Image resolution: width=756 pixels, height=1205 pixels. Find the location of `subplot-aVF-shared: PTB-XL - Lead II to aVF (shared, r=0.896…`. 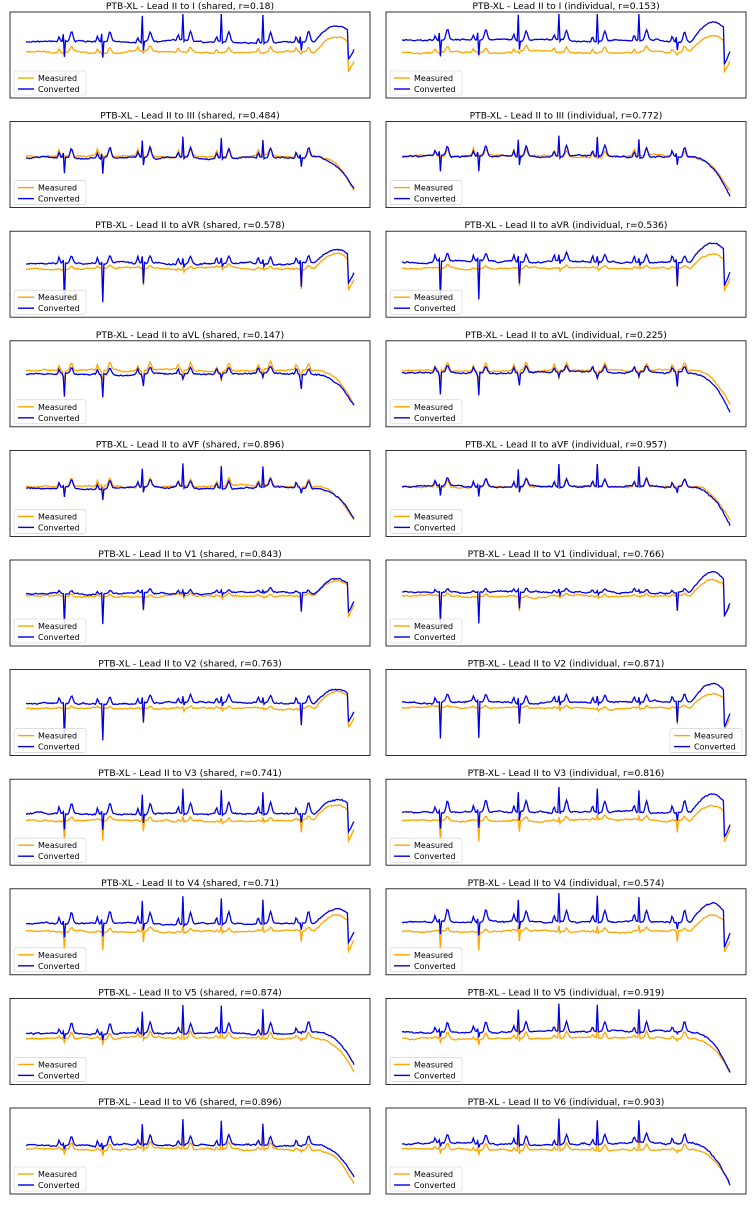

subplot-aVF-shared: PTB-XL - Lead II to aVF (shared, r=0.896… is located at coordinates (190, 488).